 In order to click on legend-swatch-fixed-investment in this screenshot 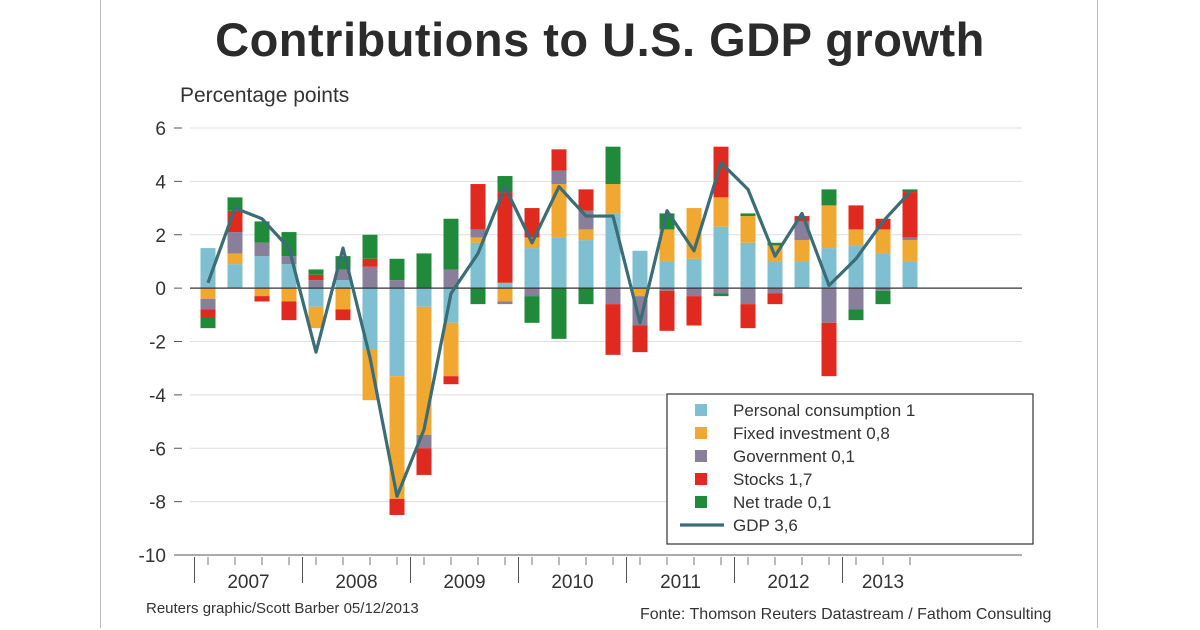, I will do `click(701, 433)`.